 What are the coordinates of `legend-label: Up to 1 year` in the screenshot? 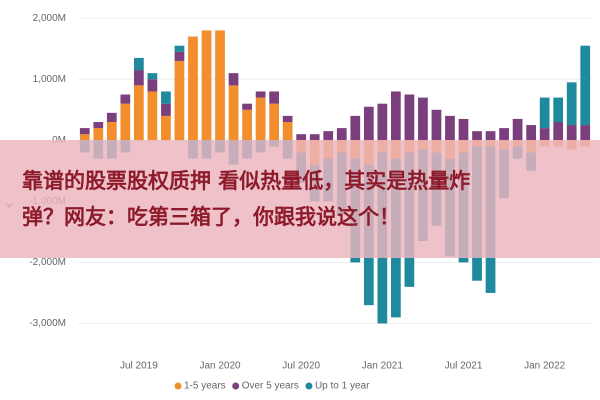 It's located at (342, 386).